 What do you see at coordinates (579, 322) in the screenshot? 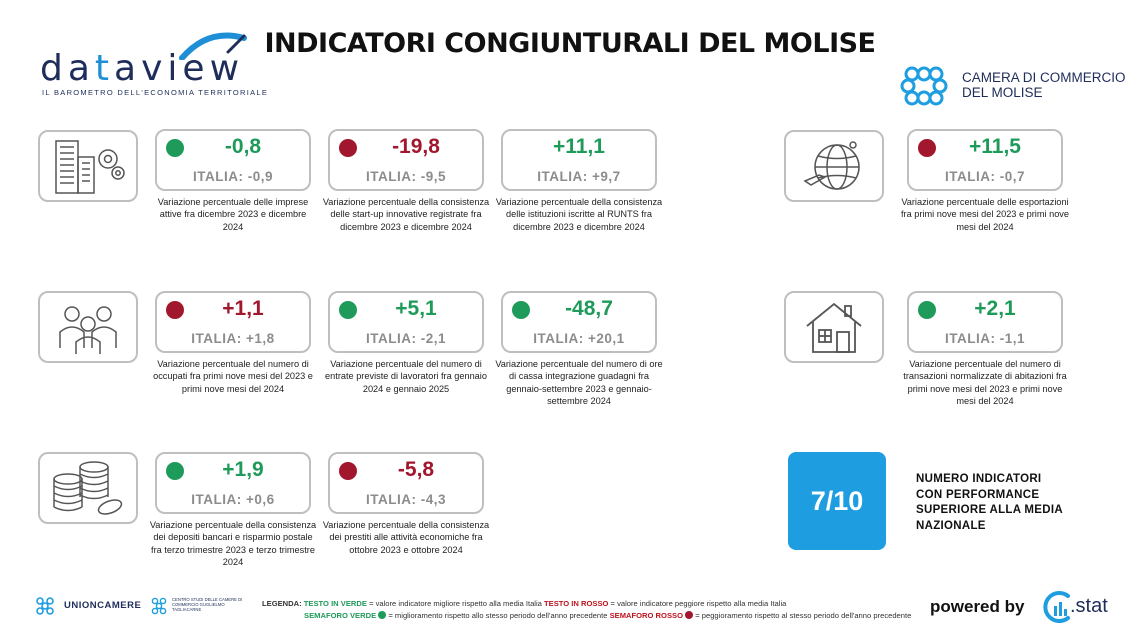
I see `indicator-card-cassa-integrazione: -48,7 ITALIA: +20,1` at bounding box center [579, 322].